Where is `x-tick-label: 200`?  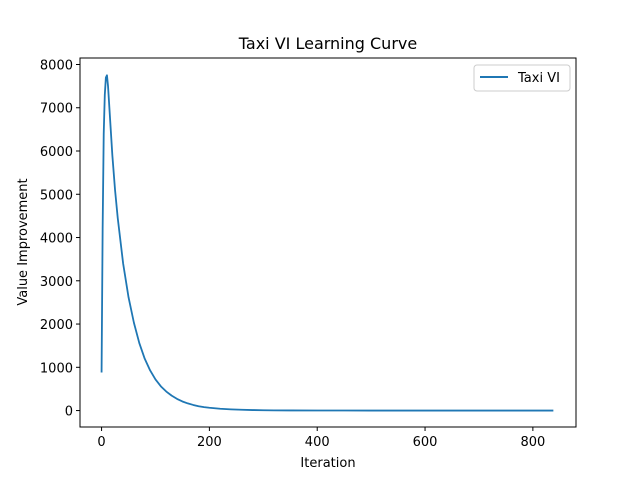 x-tick-label: 200 is located at coordinates (209, 442).